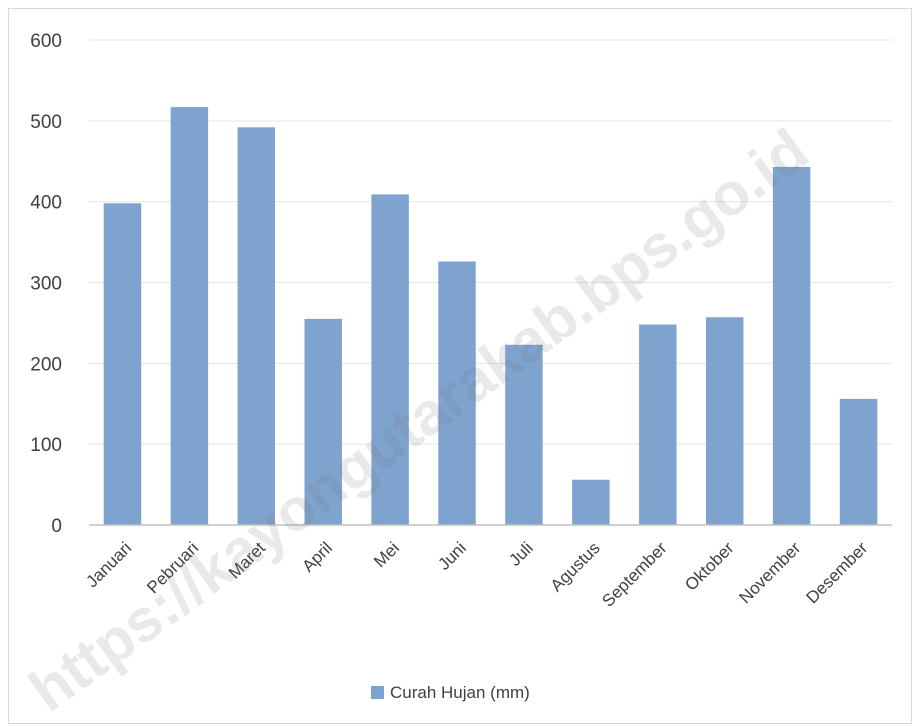  I want to click on x-tick-label: November, so click(770, 572).